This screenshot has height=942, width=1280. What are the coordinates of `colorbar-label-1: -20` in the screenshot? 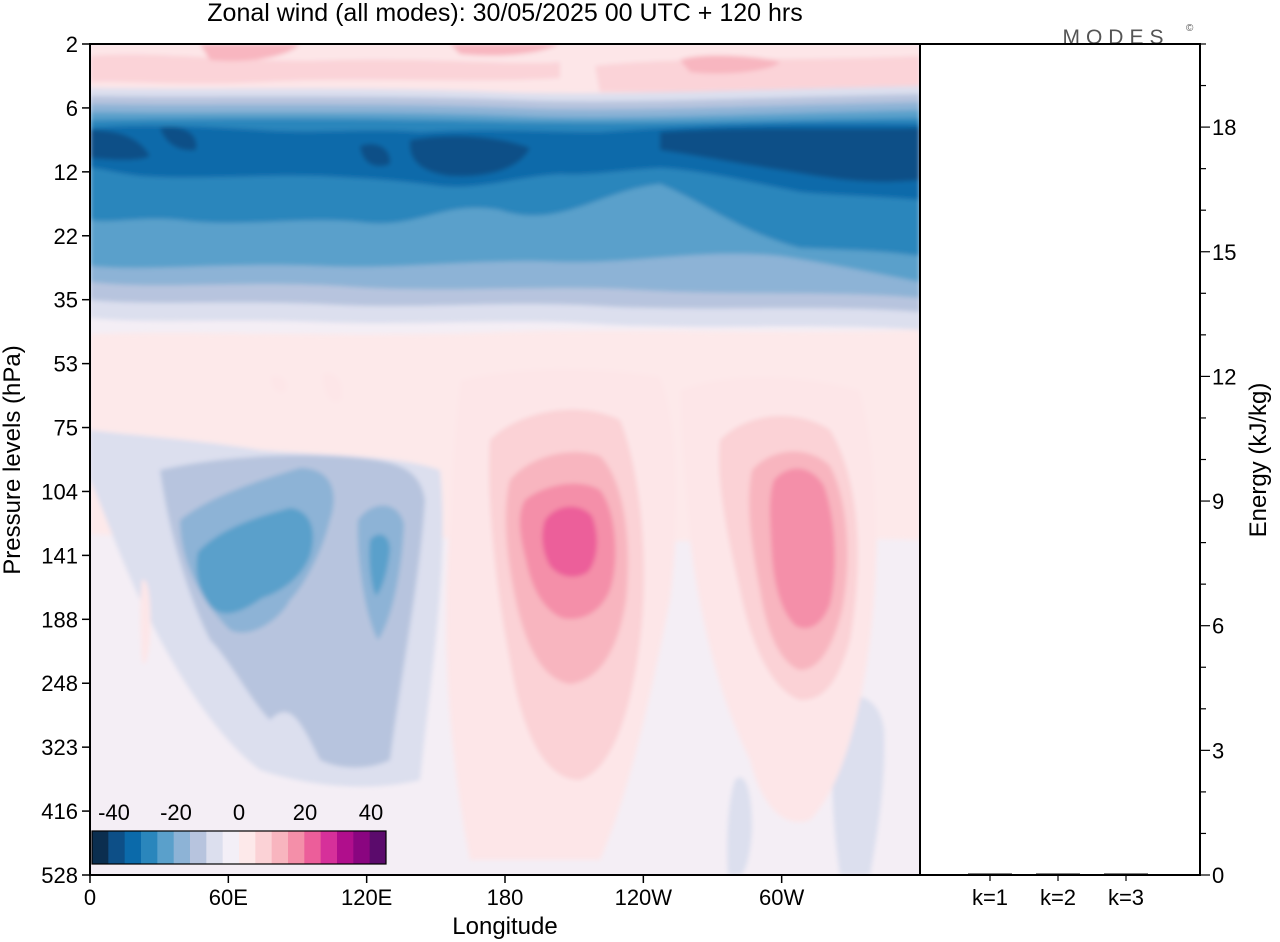 It's located at (176, 812).